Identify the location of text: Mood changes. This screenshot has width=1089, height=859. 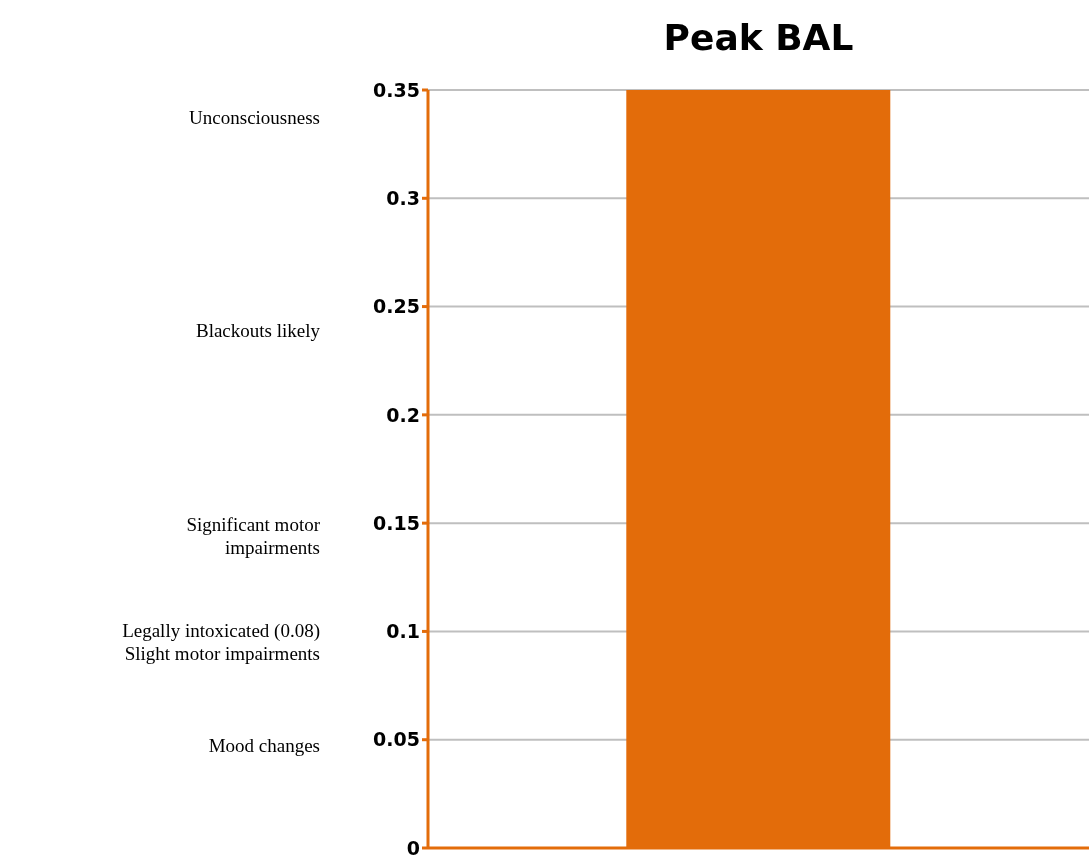
(264, 746).